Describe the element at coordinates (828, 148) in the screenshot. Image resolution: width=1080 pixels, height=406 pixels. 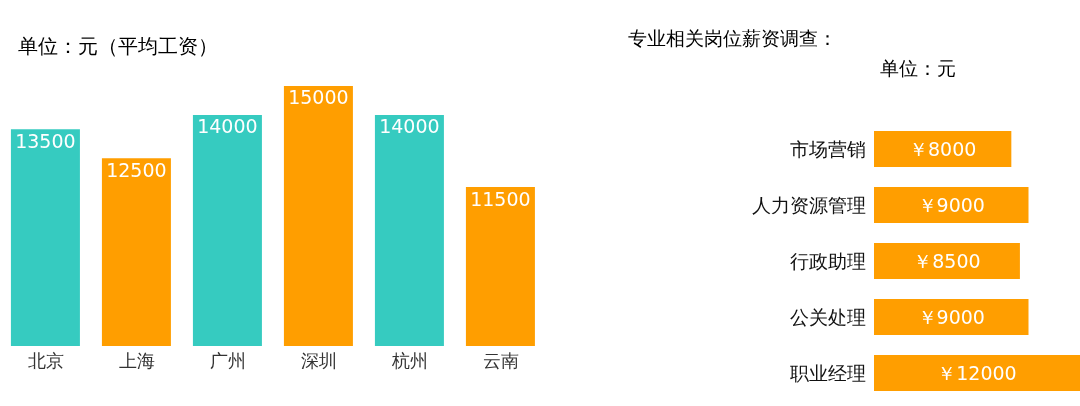
I see `y-tick-label: 市场营销` at that location.